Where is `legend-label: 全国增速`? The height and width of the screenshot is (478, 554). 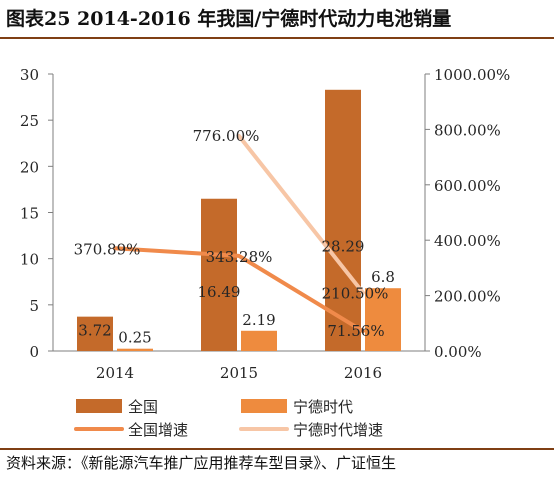 legend-label: 全国增速 is located at coordinates (158, 430).